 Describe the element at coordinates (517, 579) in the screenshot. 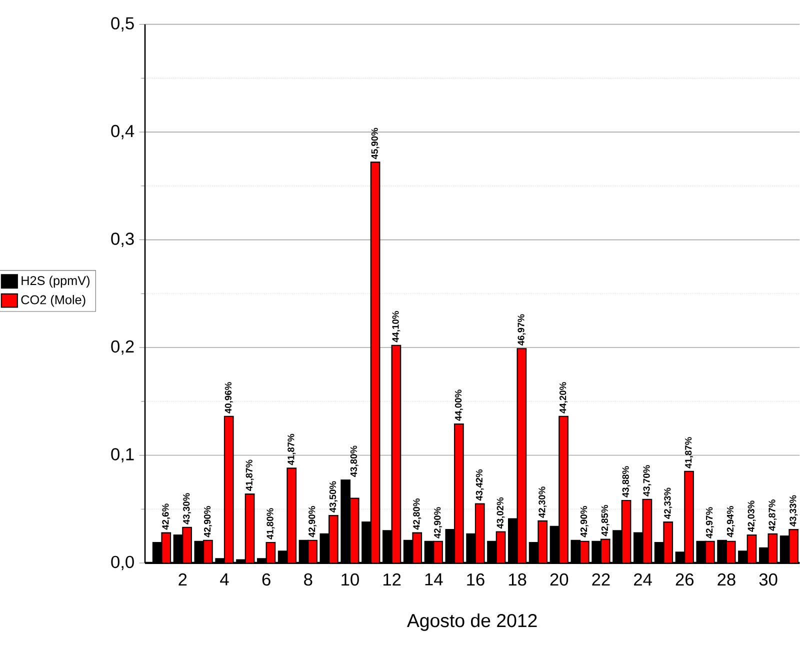

I see `x-tick-label: 18` at that location.